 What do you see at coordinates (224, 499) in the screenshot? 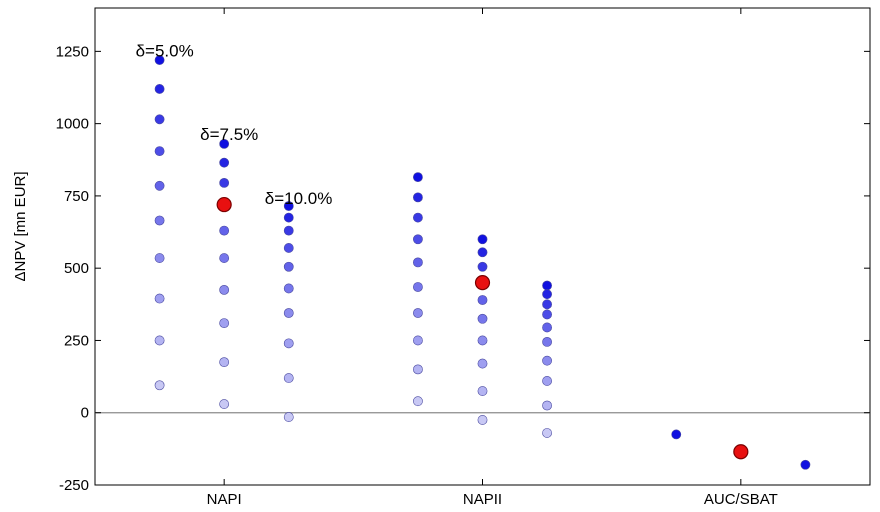
I see `x-tick-label: NAPI` at bounding box center [224, 499].